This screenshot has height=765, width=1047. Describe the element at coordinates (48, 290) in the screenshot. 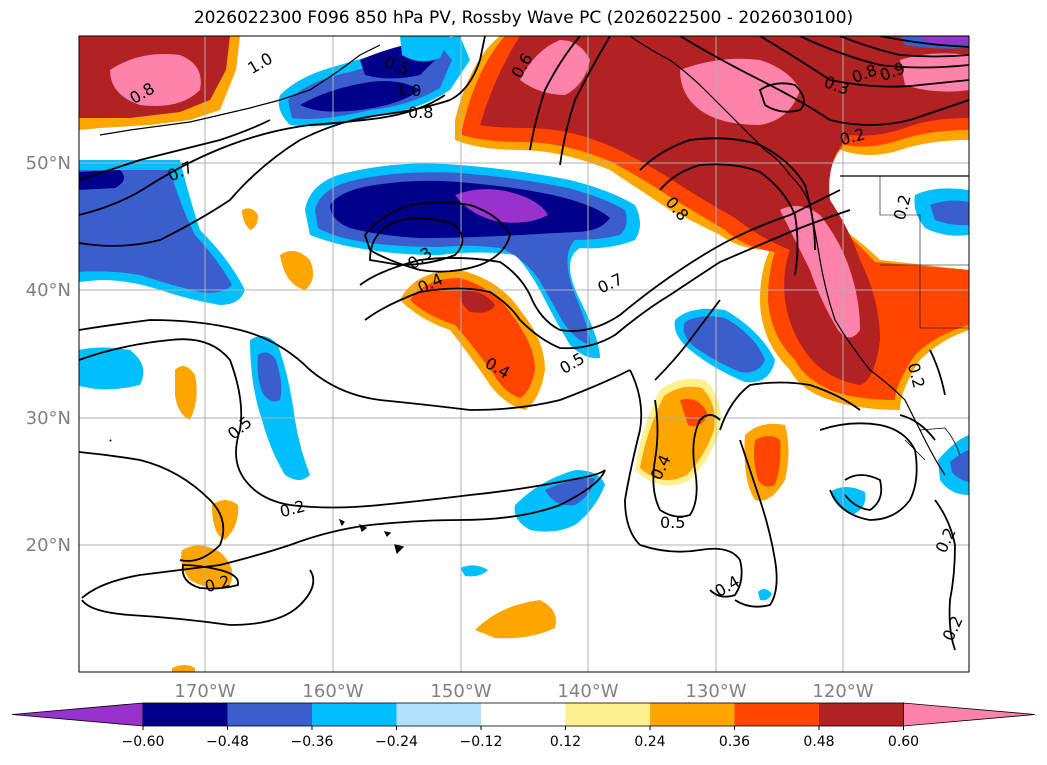

I see `lat-label: 40°N` at that location.